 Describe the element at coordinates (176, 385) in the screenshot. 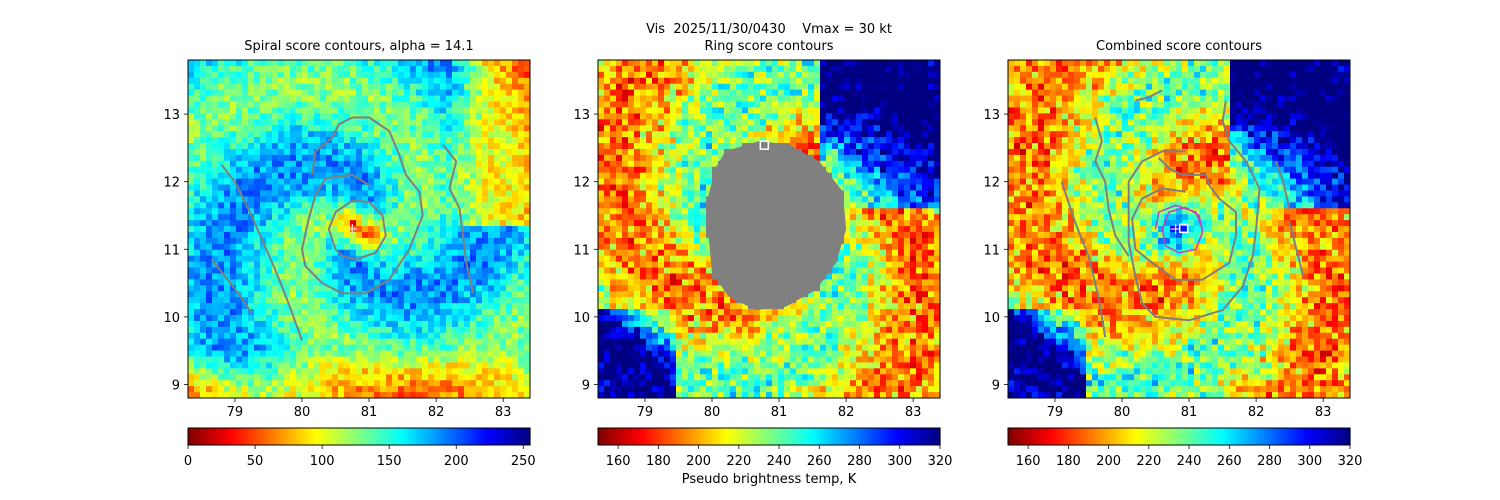

I see `y-tick-label: 9` at that location.